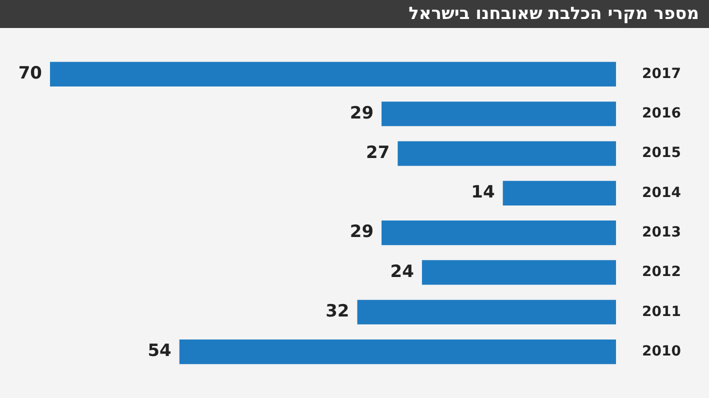 This screenshot has width=709, height=398. What do you see at coordinates (354, 14) in the screenshot?
I see `chart-title: מספר מקרי הכלבת שאובחנו בישראל` at bounding box center [354, 14].